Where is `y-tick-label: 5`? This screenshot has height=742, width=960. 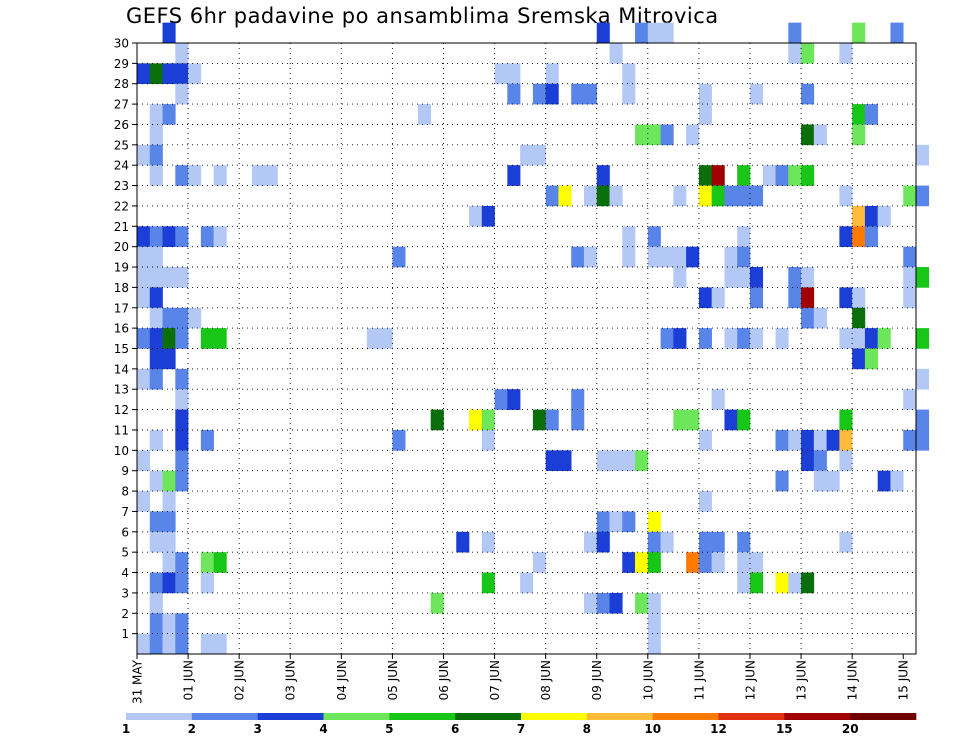
y-tick-label: 5 is located at coordinates (125, 553).